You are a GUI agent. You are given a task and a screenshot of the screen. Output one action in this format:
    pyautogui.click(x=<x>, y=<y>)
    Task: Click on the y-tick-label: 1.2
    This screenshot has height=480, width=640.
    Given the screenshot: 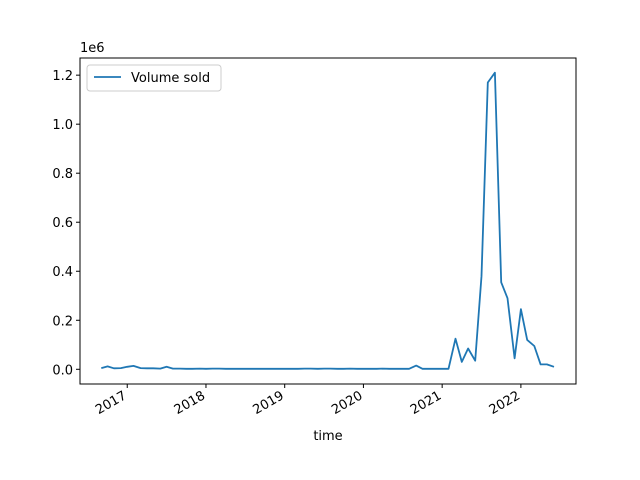 What is the action you would take?
    pyautogui.click(x=62, y=76)
    